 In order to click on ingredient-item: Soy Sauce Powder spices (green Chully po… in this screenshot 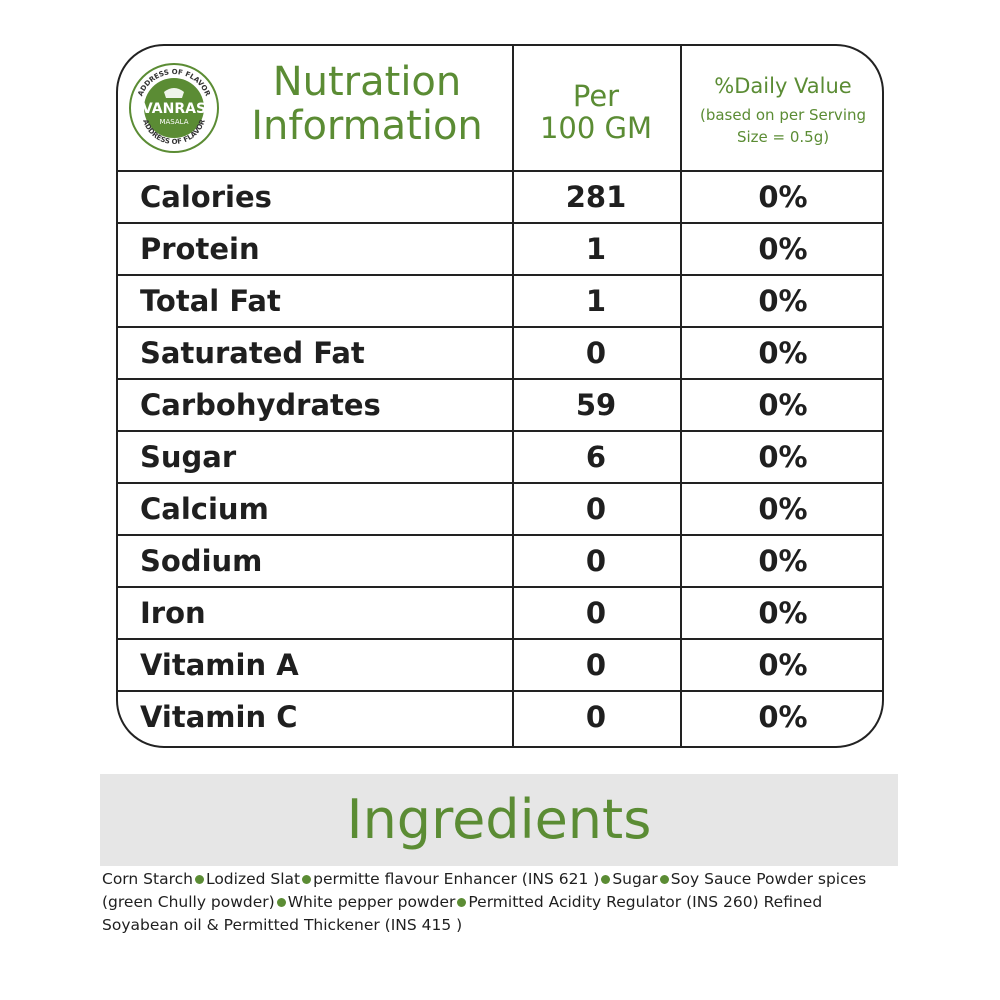, I will do `click(484, 890)`.